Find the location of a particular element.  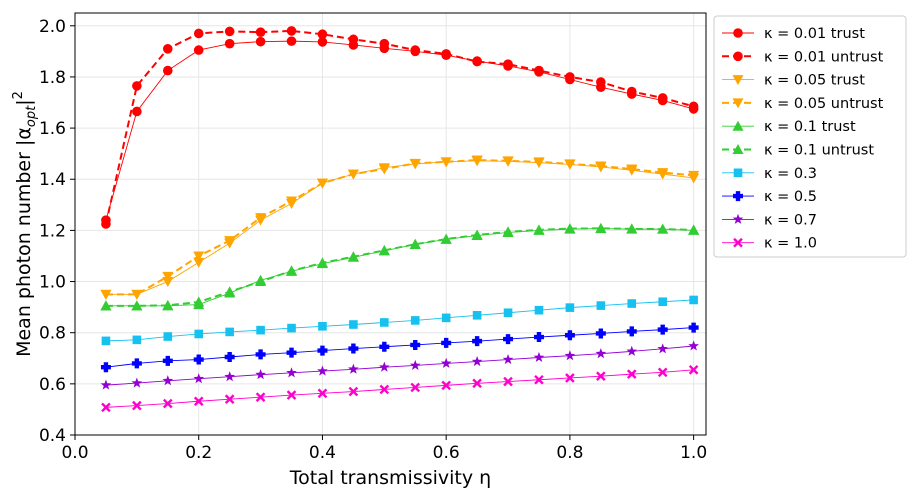

legend-label: κ = 1.0 is located at coordinates (790, 244).